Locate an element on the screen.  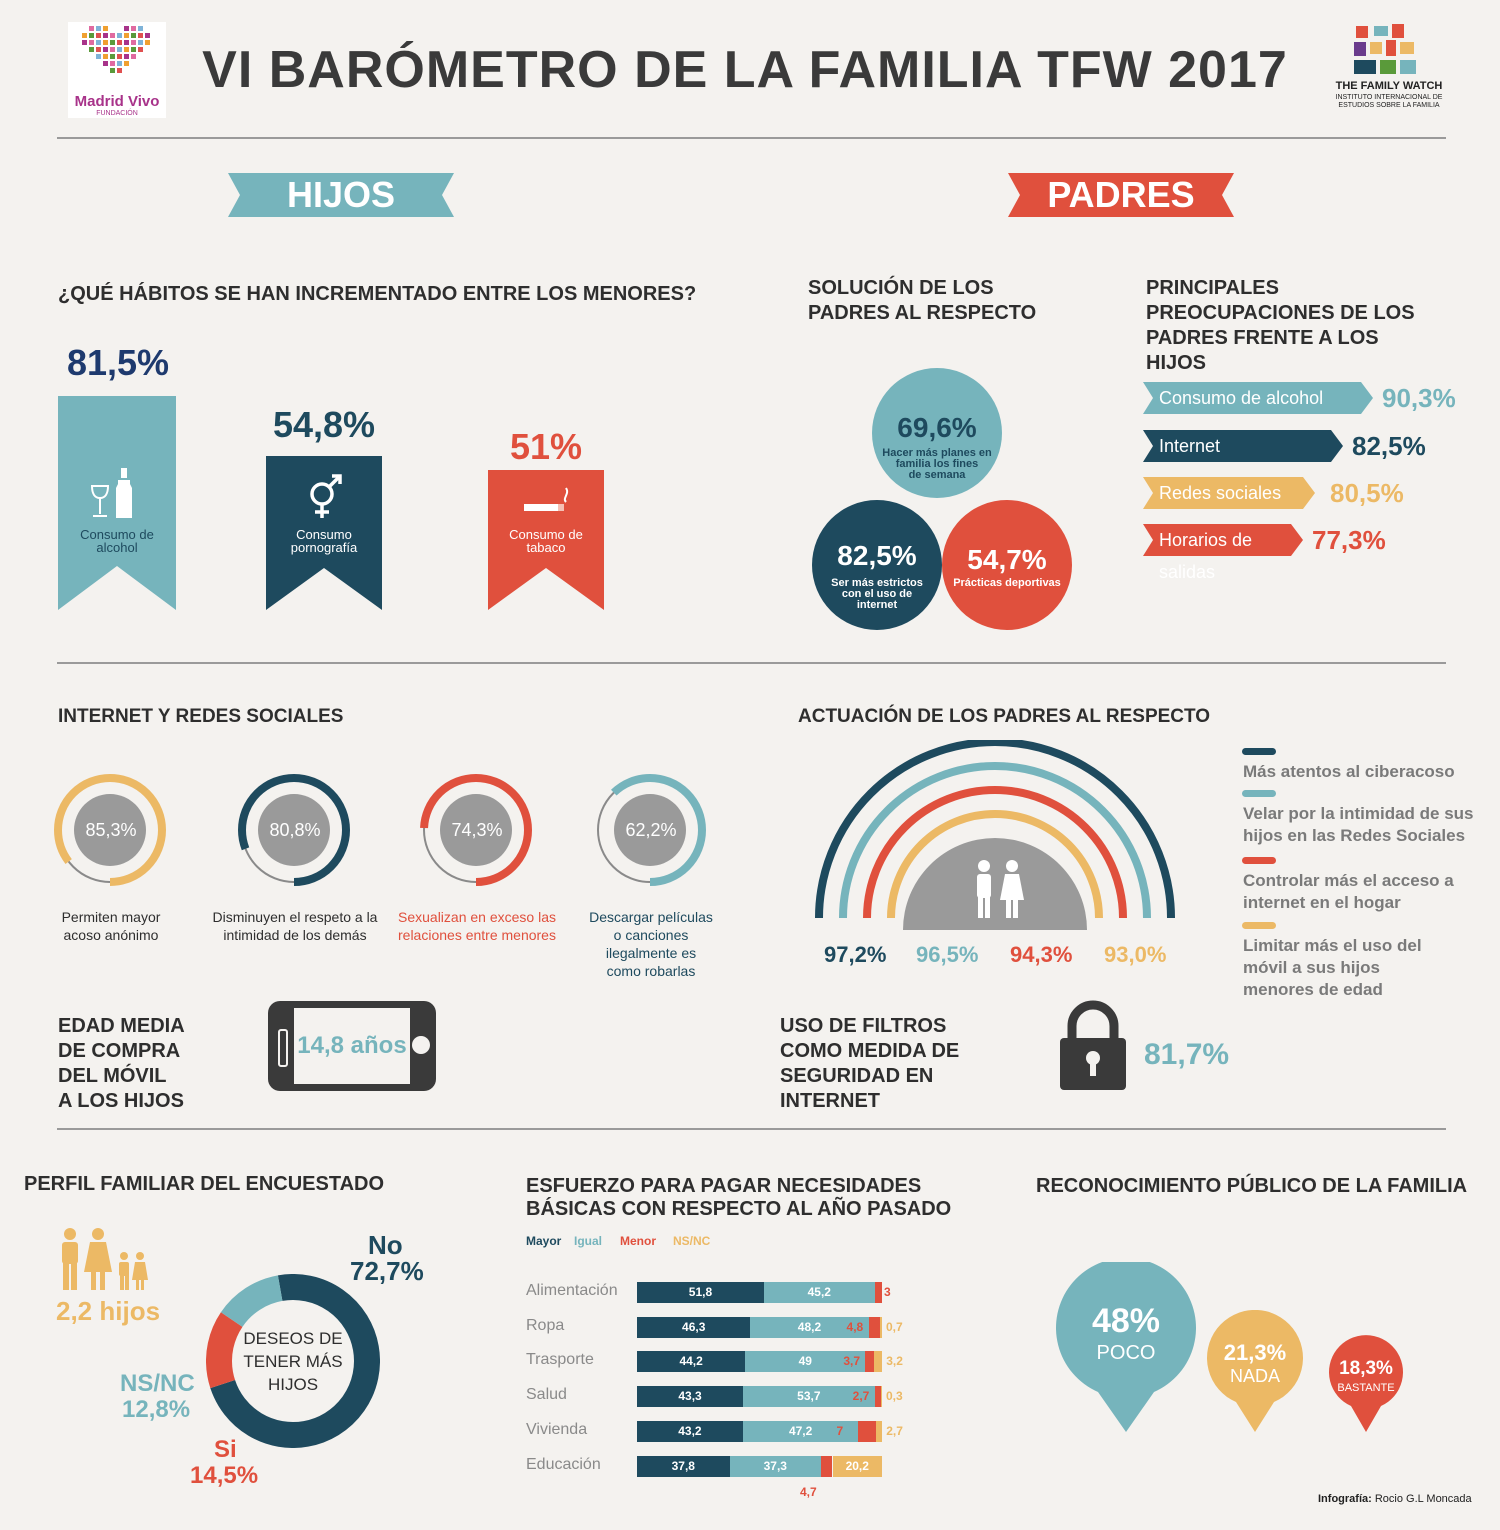
ring-caption: Descargar películas is located at coordinates (651, 917).